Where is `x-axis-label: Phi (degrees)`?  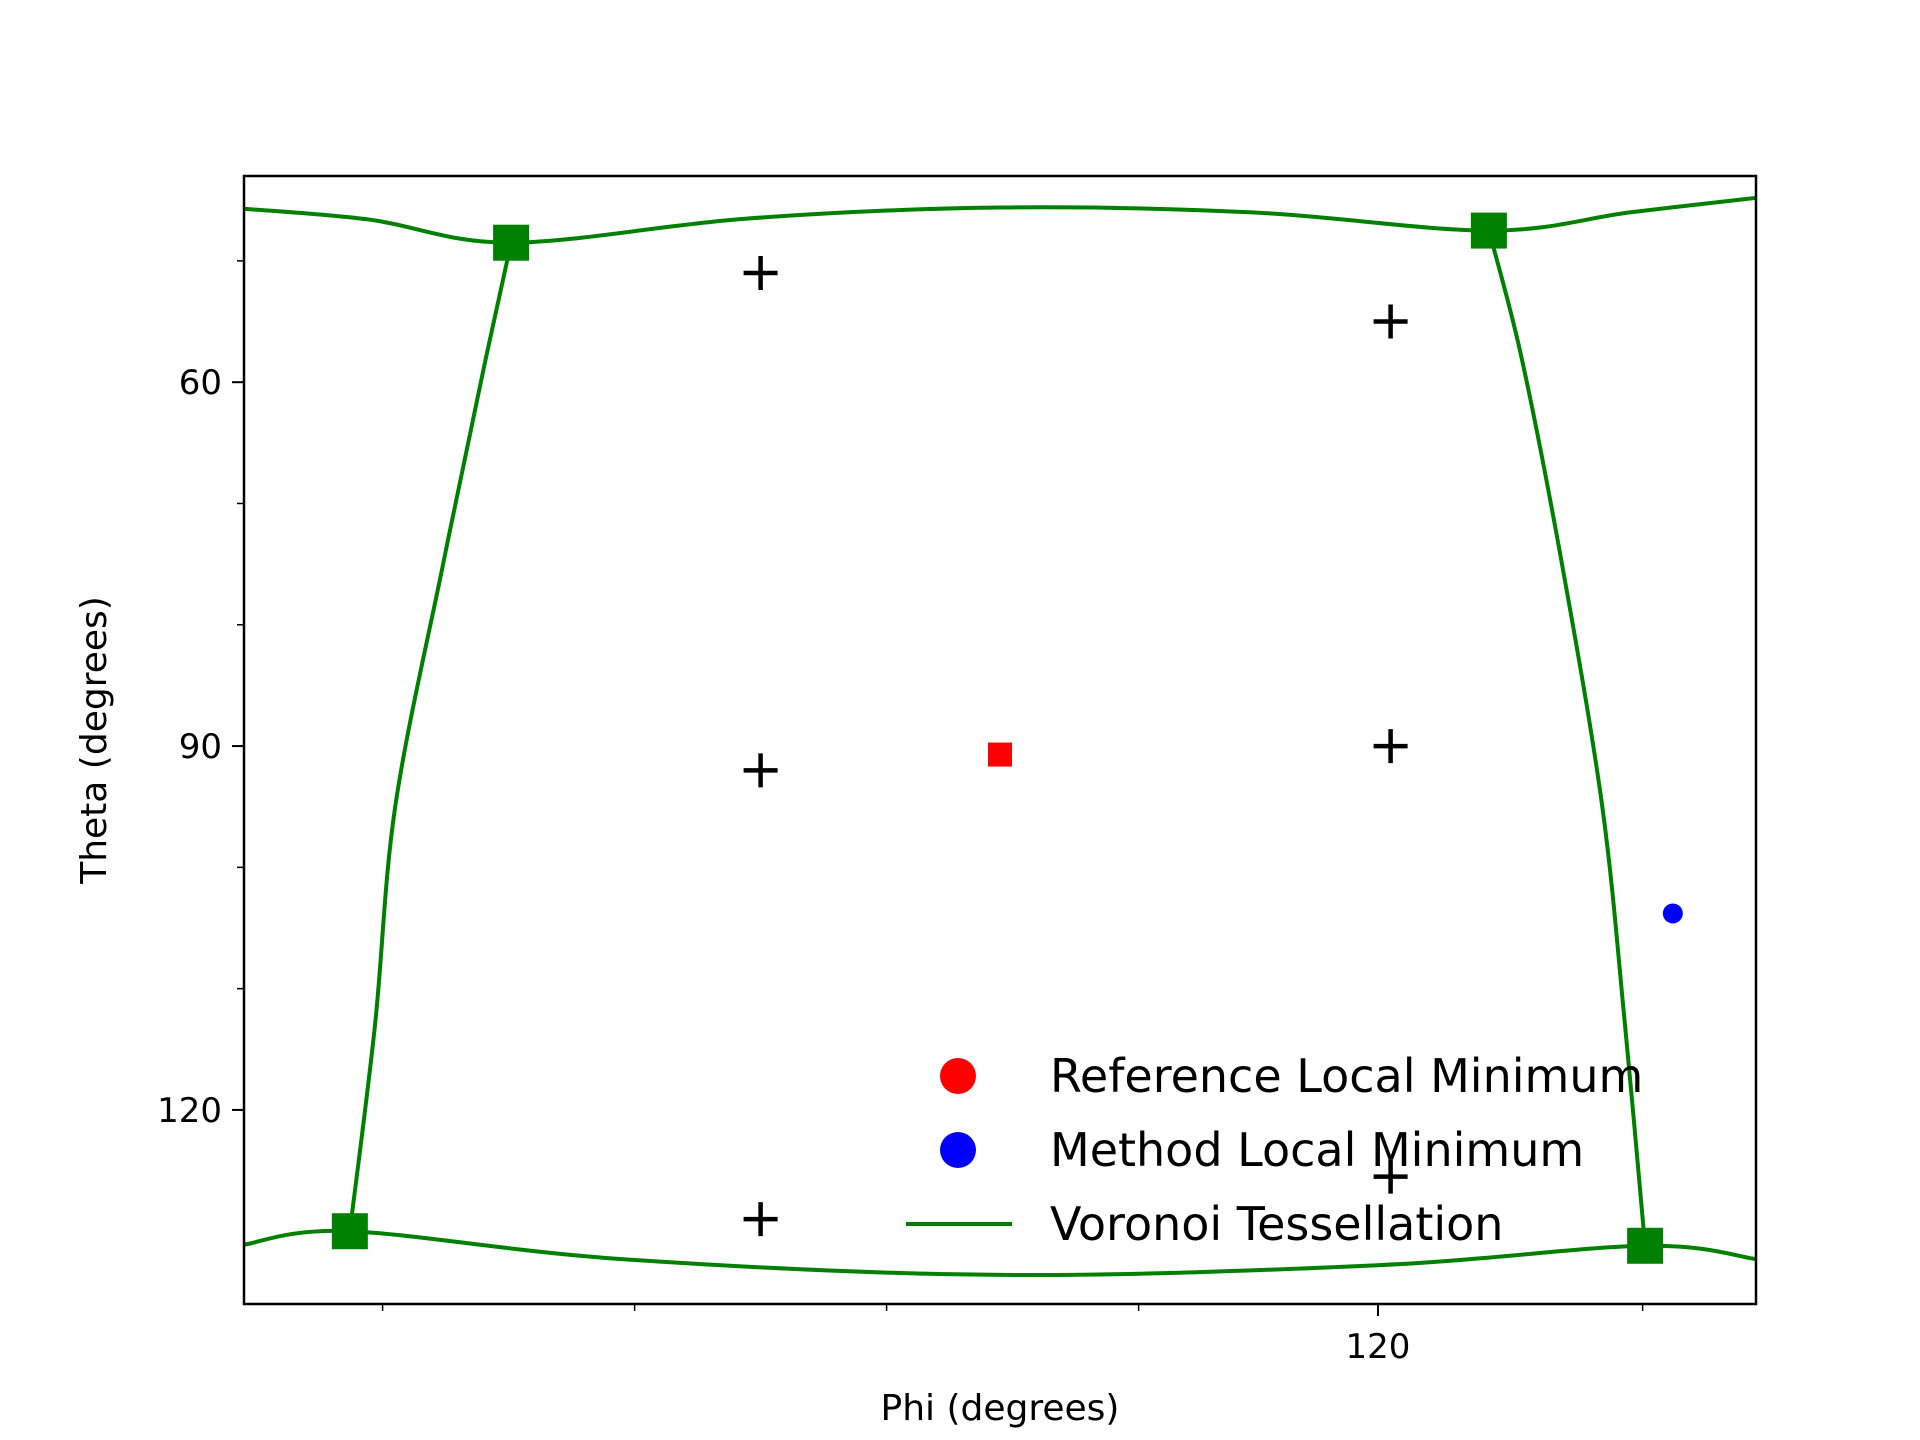 x-axis-label: Phi (degrees) is located at coordinates (1000, 1408).